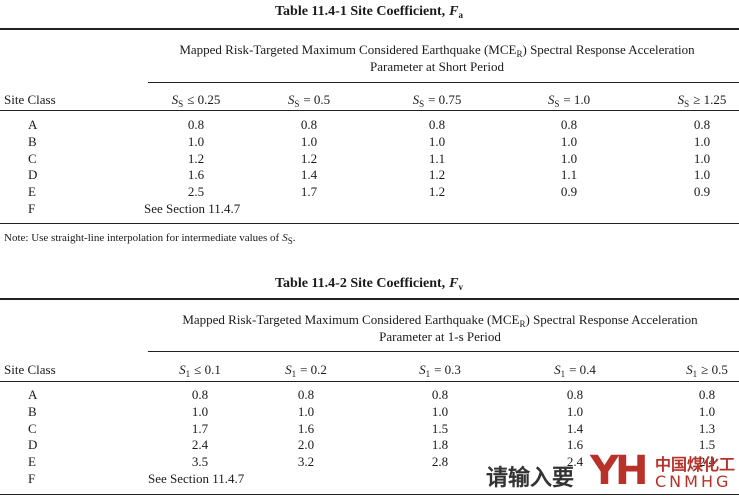 The width and height of the screenshot is (739, 498). What do you see at coordinates (30, 369) in the screenshot?
I see `row-header-text: Site Class` at bounding box center [30, 369].